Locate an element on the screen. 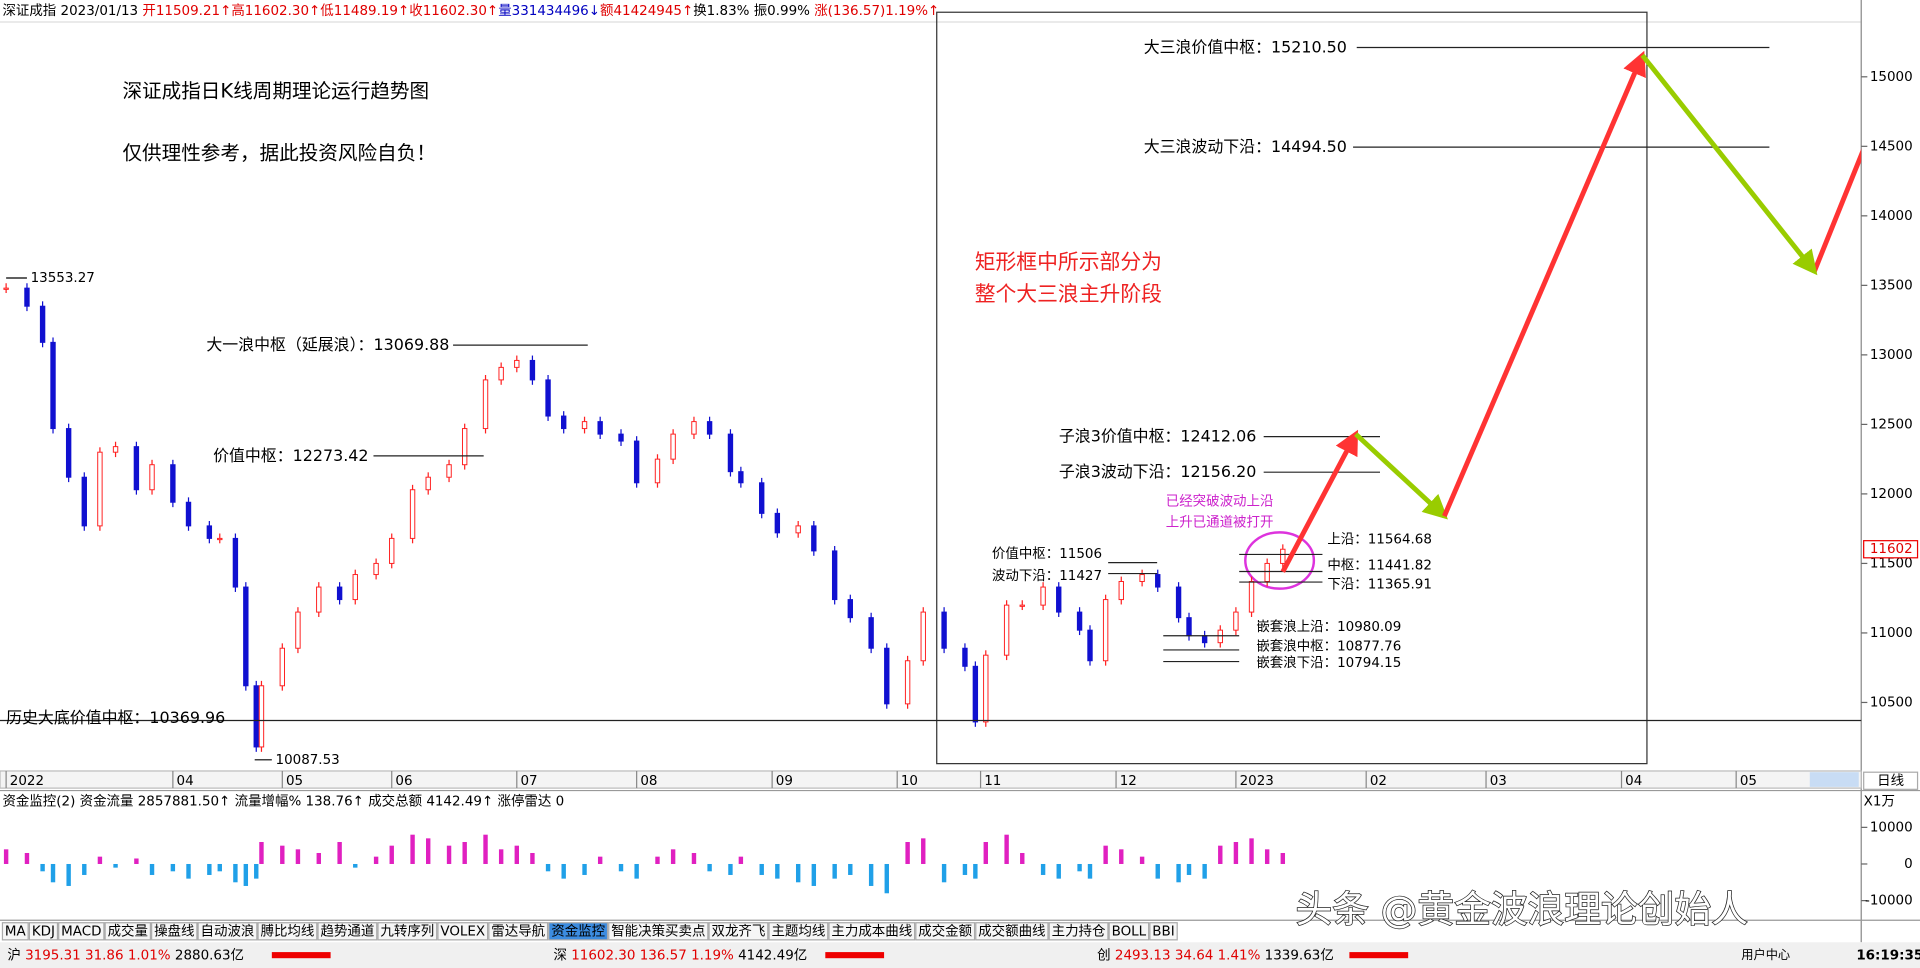  level-value: 10794.15 is located at coordinates (1369, 663).